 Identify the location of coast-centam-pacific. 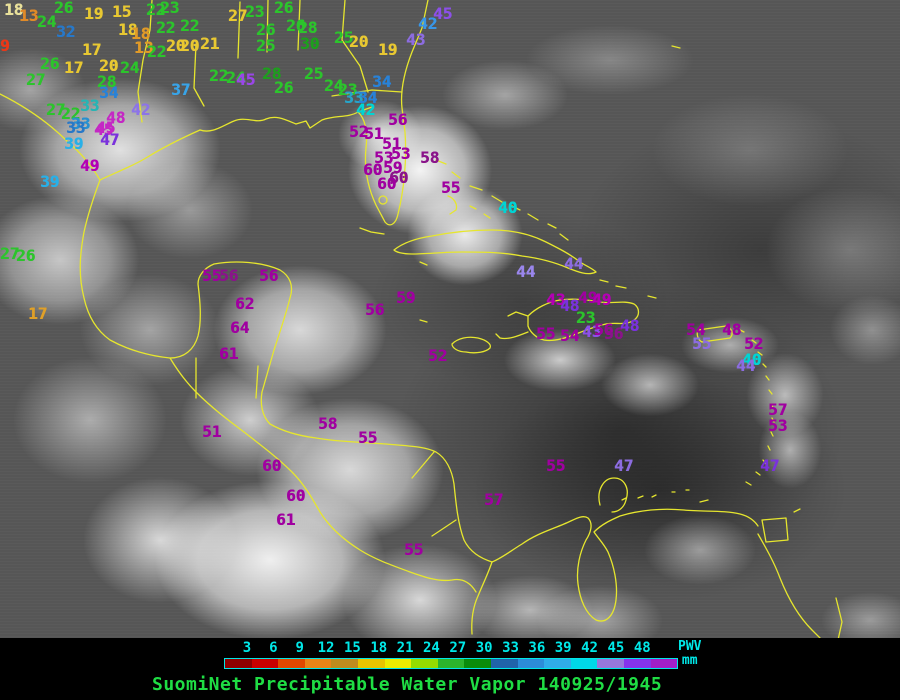
(323, 475).